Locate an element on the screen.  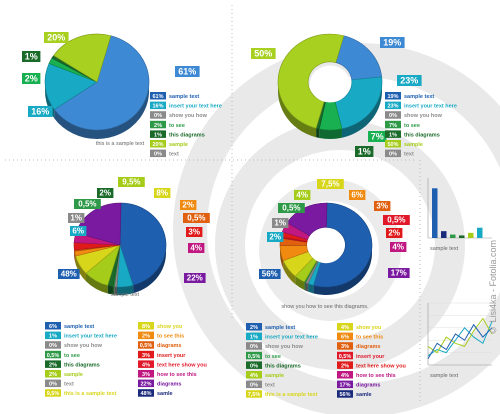
top-right-slice is located at coordinates (311, 81).